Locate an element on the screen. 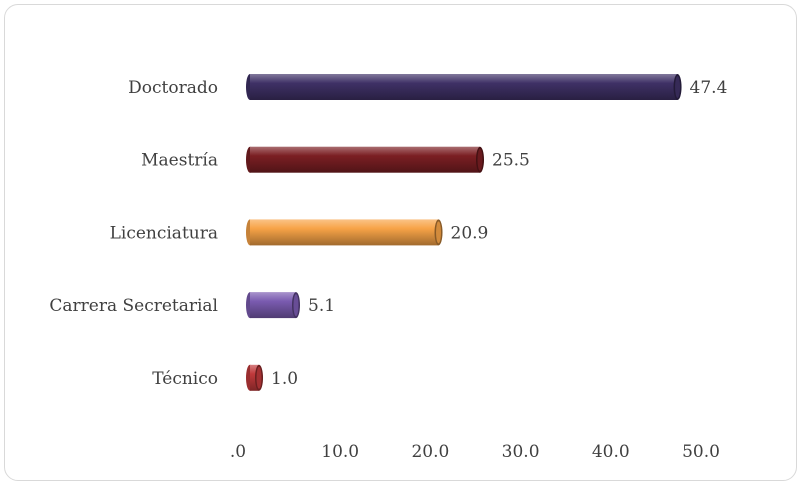 This screenshot has height=487, width=803. category-label: Técnico is located at coordinates (185, 379).